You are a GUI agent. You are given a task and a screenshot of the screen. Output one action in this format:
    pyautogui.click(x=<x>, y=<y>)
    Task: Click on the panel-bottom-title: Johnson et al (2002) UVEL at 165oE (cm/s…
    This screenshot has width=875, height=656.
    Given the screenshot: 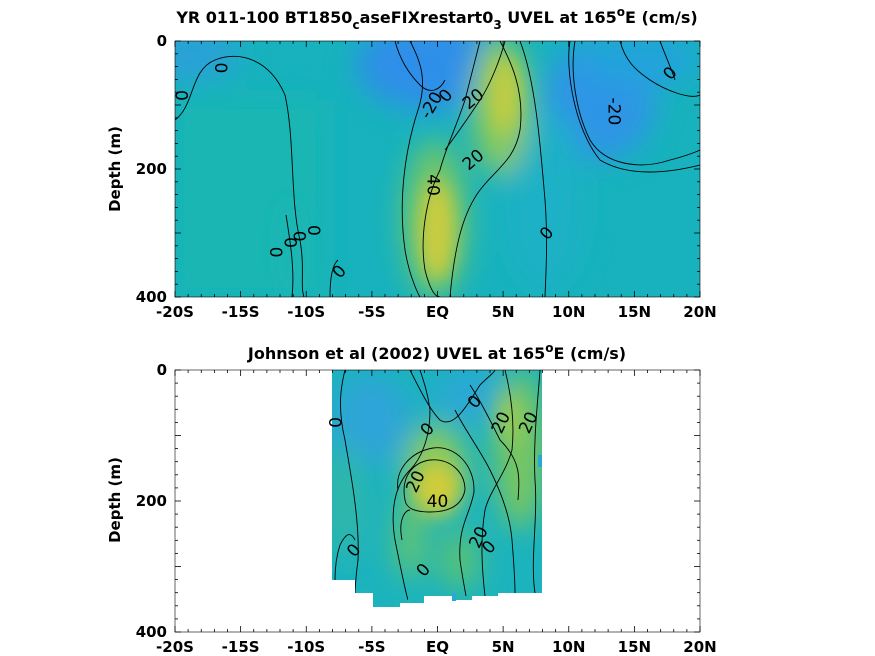 What is the action you would take?
    pyautogui.click(x=436, y=352)
    